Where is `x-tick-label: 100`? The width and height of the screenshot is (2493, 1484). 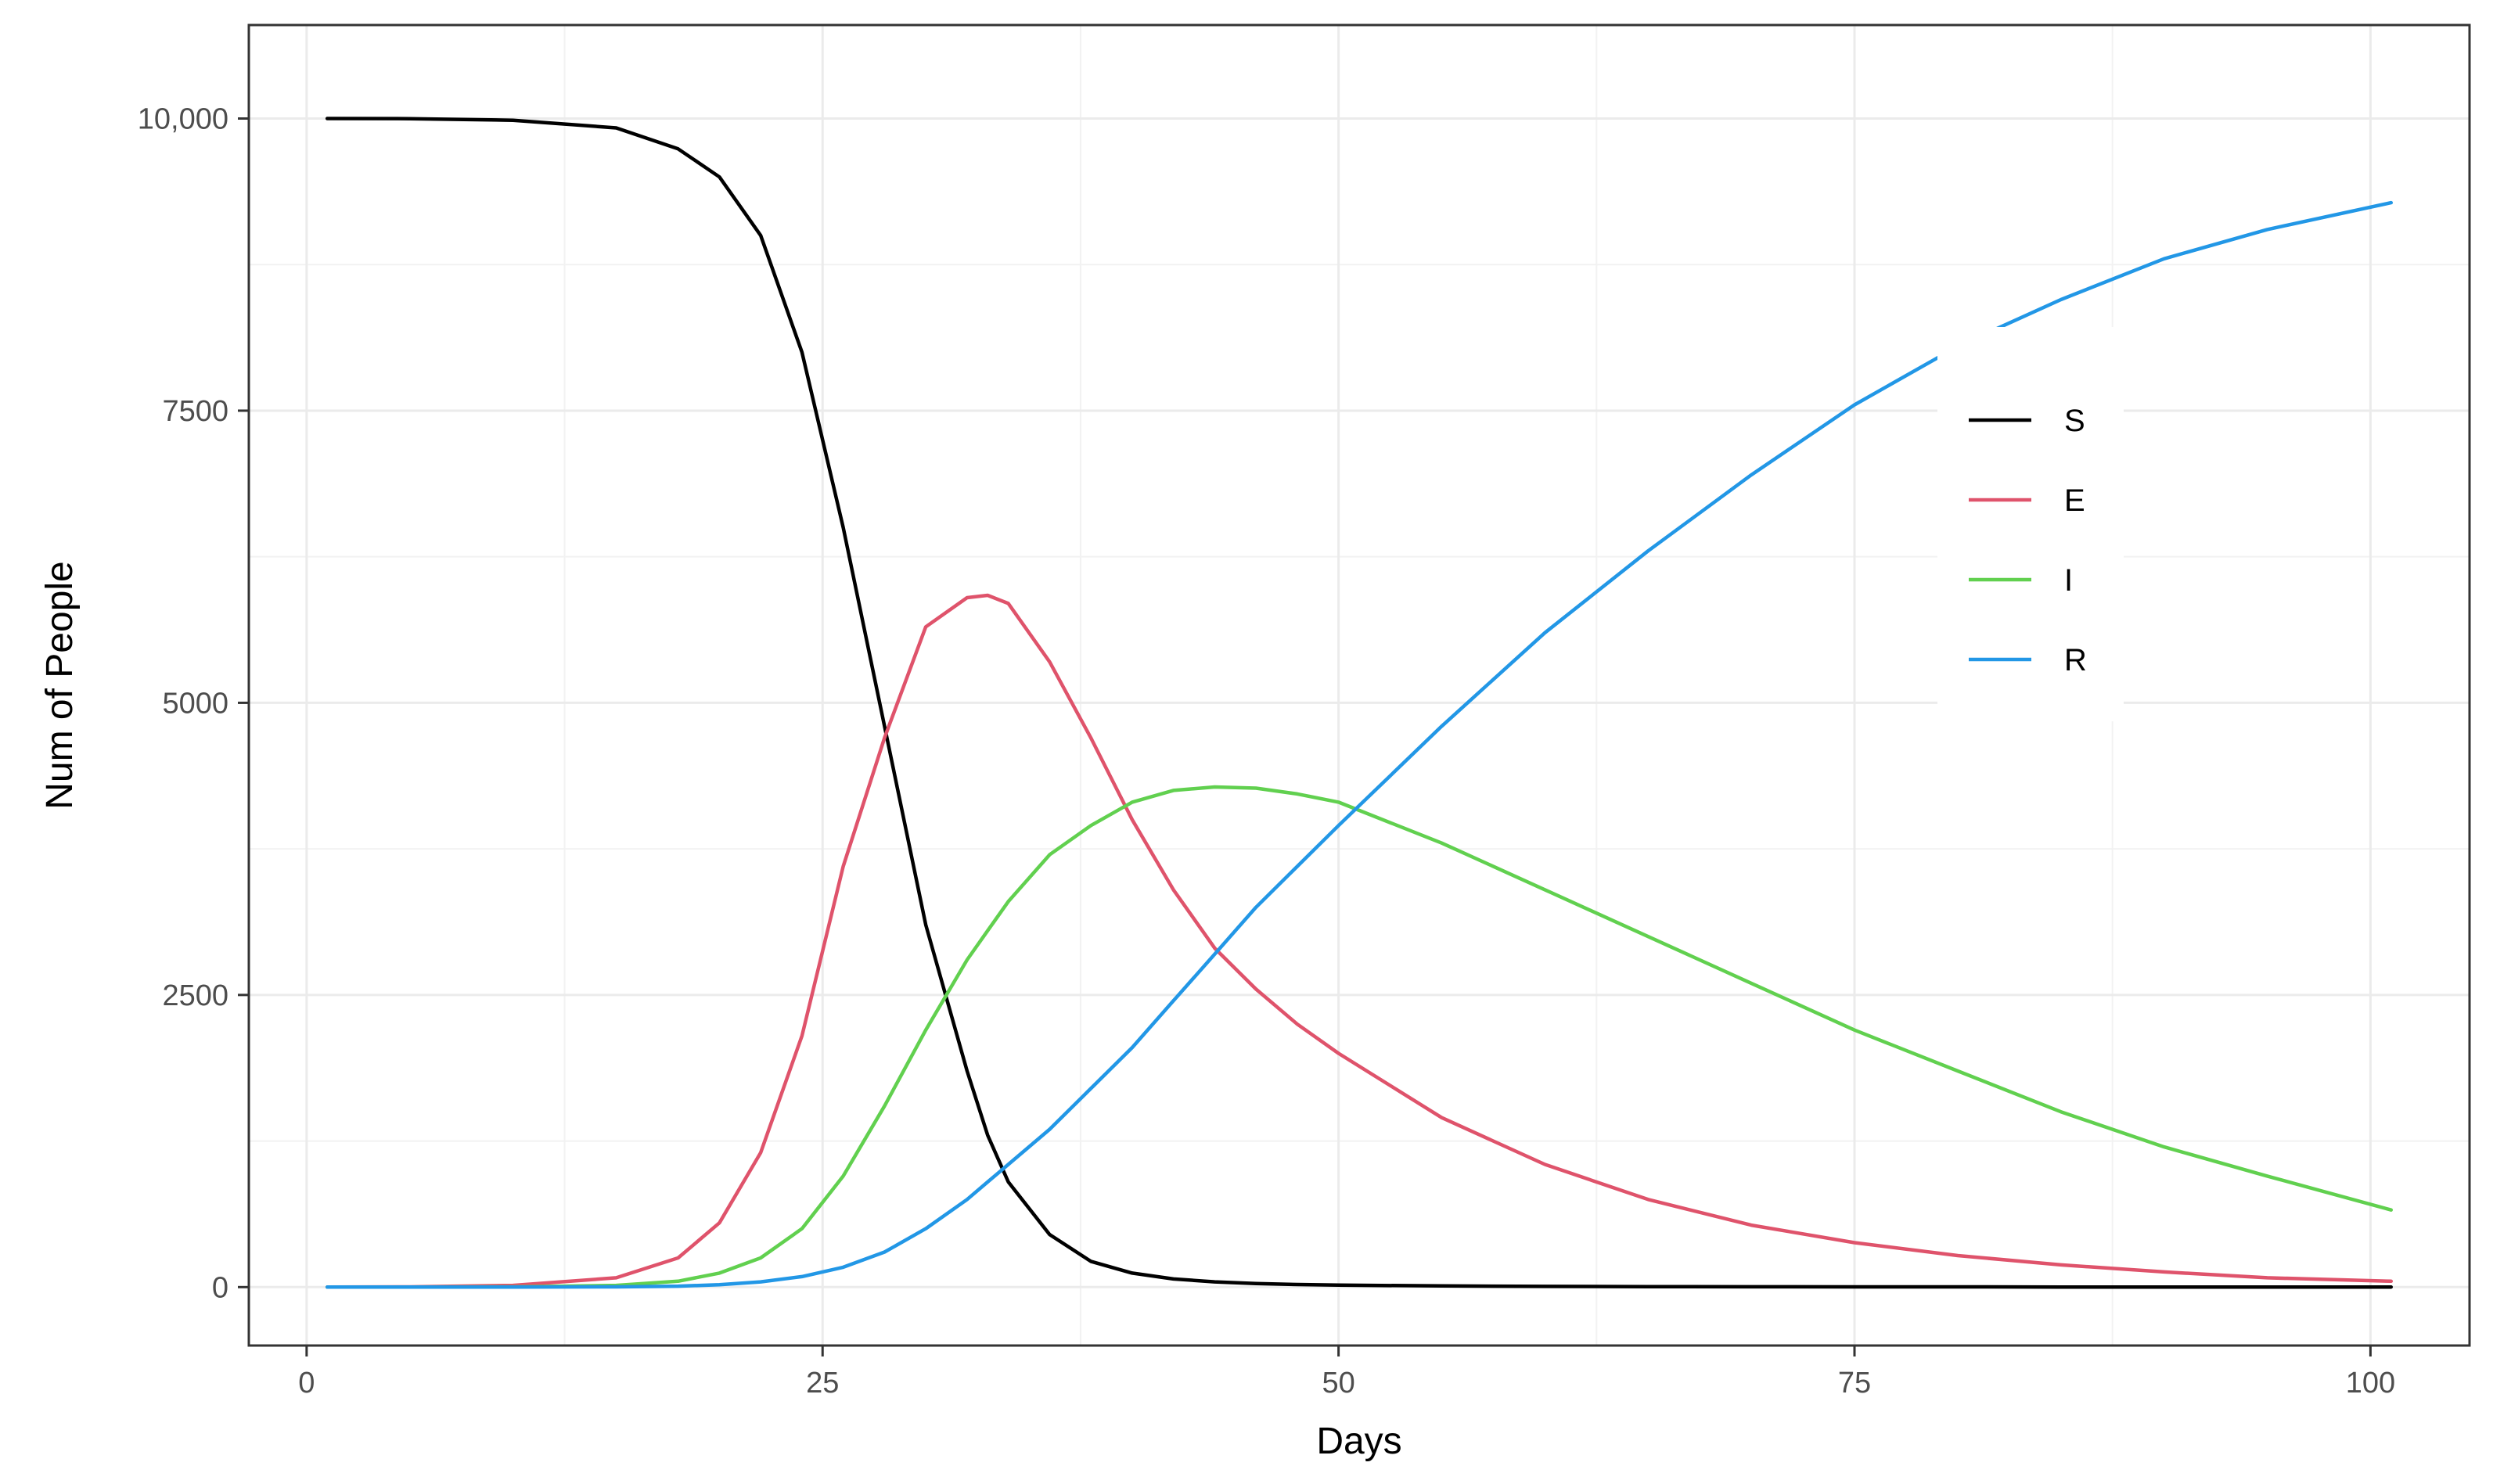
x-tick-label: 100 is located at coordinates (2370, 1383).